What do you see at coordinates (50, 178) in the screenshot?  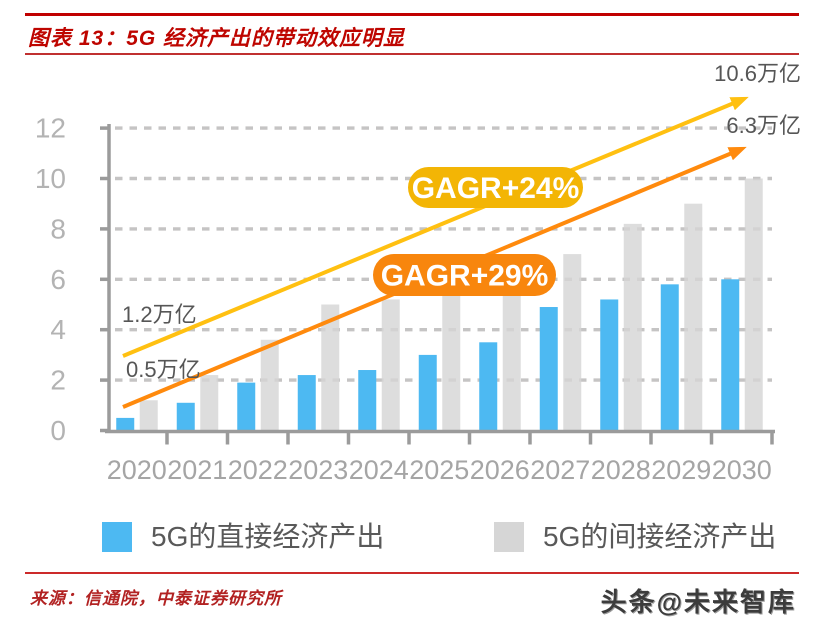 I see `y-tick-label-10: 10` at bounding box center [50, 178].